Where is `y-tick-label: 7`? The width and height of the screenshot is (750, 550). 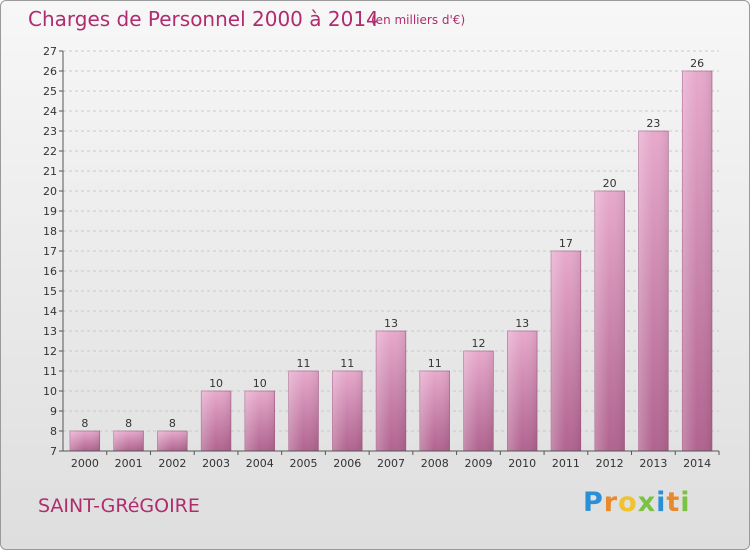
y-tick-label: 7 is located at coordinates (53, 451).